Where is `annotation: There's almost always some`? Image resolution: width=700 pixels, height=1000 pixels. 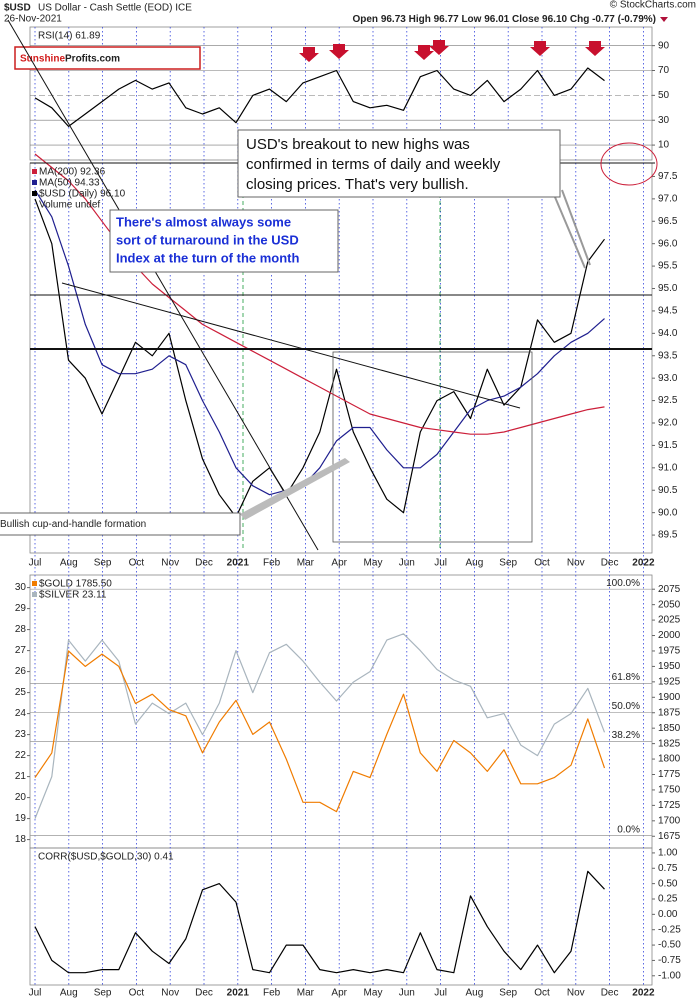
annotation: There's almost always some is located at coordinates (203, 221).